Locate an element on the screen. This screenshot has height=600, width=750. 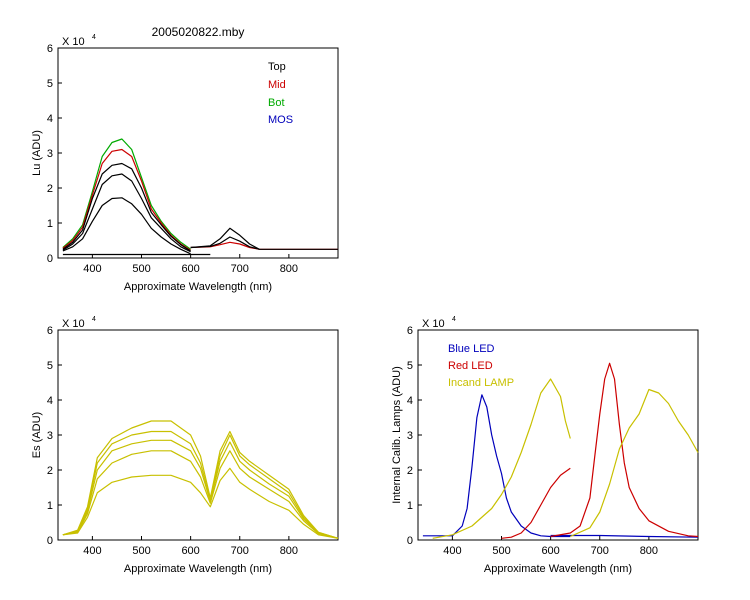
lu-ylabel: Lu (ADU) is located at coordinates (37, 153).